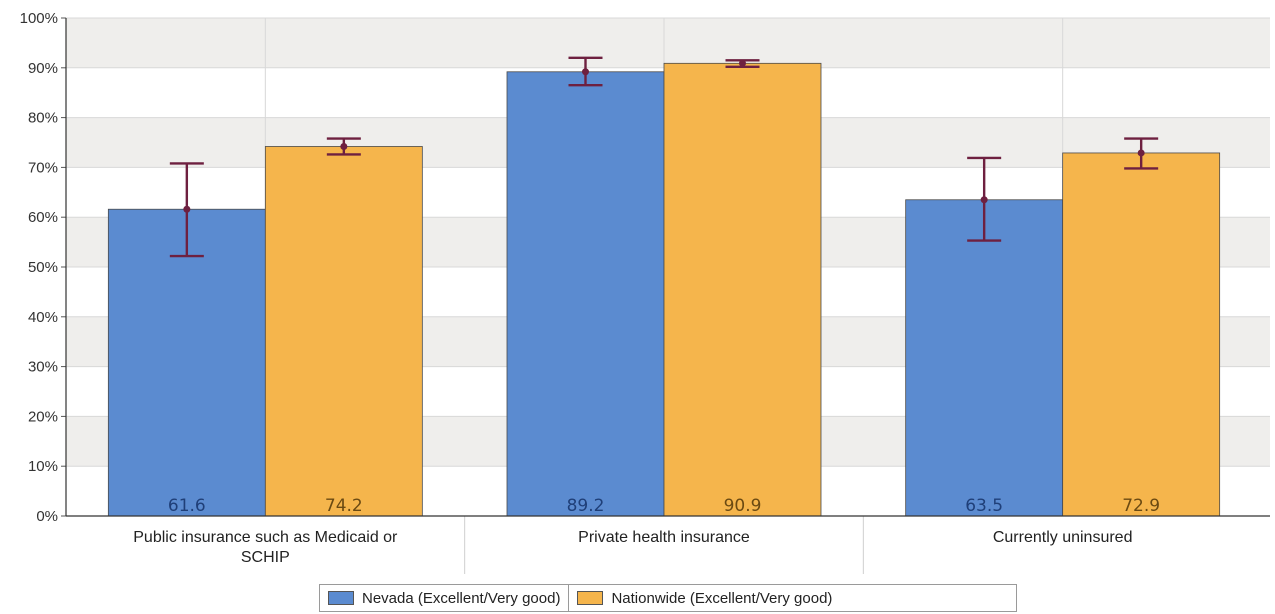 The width and height of the screenshot is (1275, 614). What do you see at coordinates (47, 516) in the screenshot?
I see `y-tick-label: 0%` at bounding box center [47, 516].